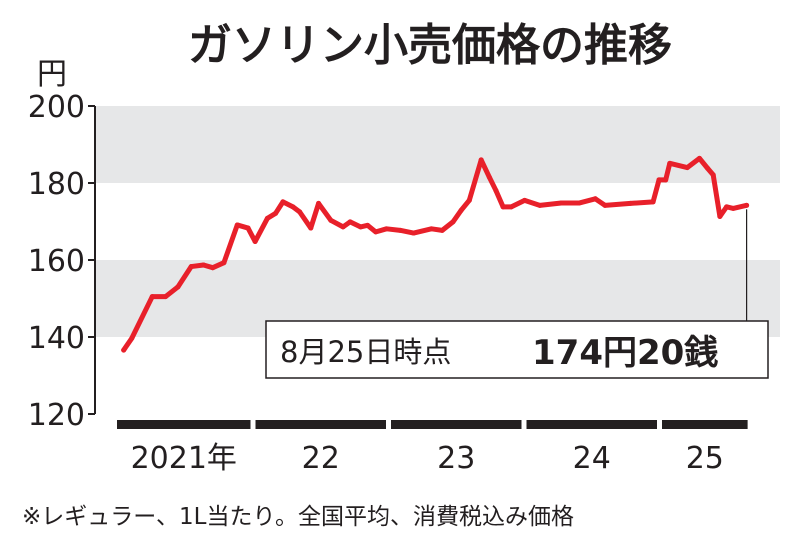 The width and height of the screenshot is (800, 546). What do you see at coordinates (56, 338) in the screenshot?
I see `y-tick-label: 140` at bounding box center [56, 338].